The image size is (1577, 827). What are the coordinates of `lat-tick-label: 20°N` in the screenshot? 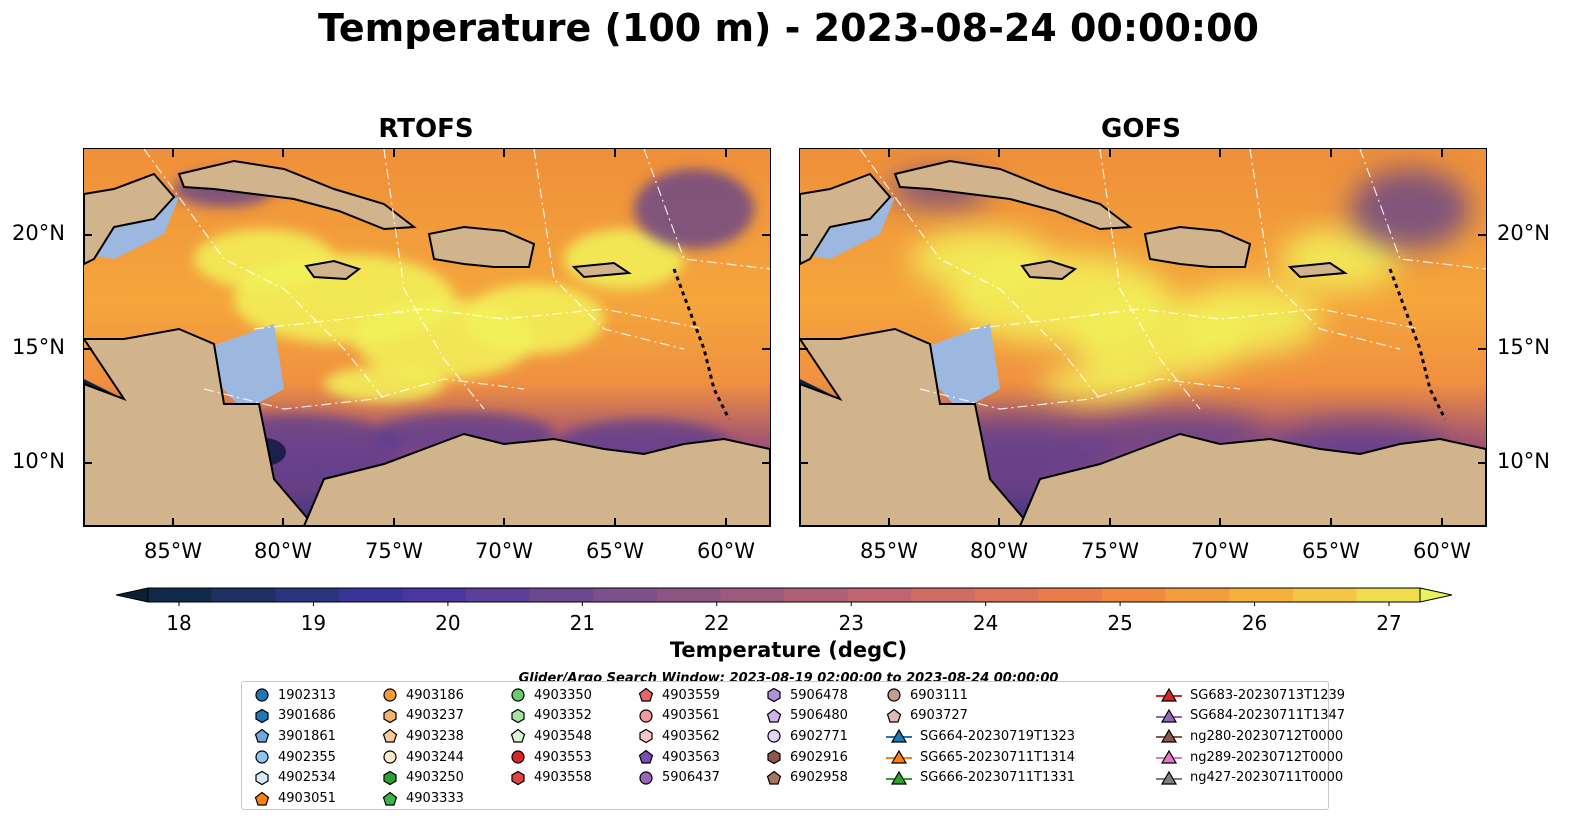 It's located at (38, 233).